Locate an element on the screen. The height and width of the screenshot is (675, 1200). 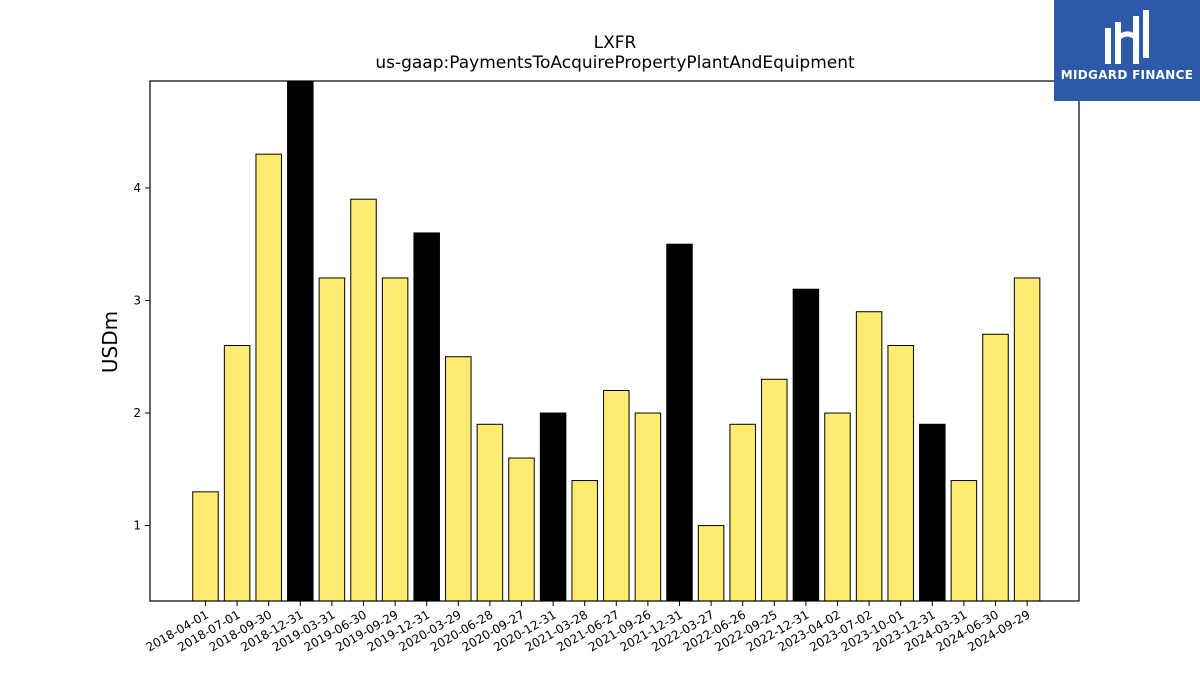
y-ticks-group: 1 2 3 4 is located at coordinates (141, 357).